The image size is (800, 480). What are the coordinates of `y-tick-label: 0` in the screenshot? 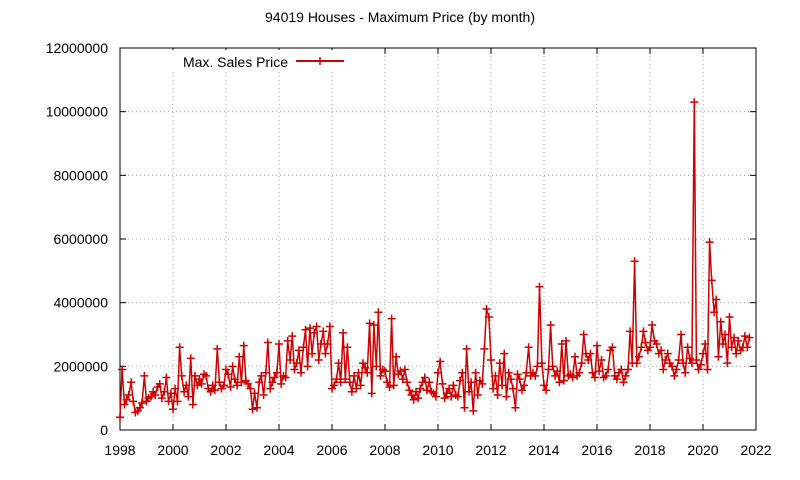 It's located at (104, 430).